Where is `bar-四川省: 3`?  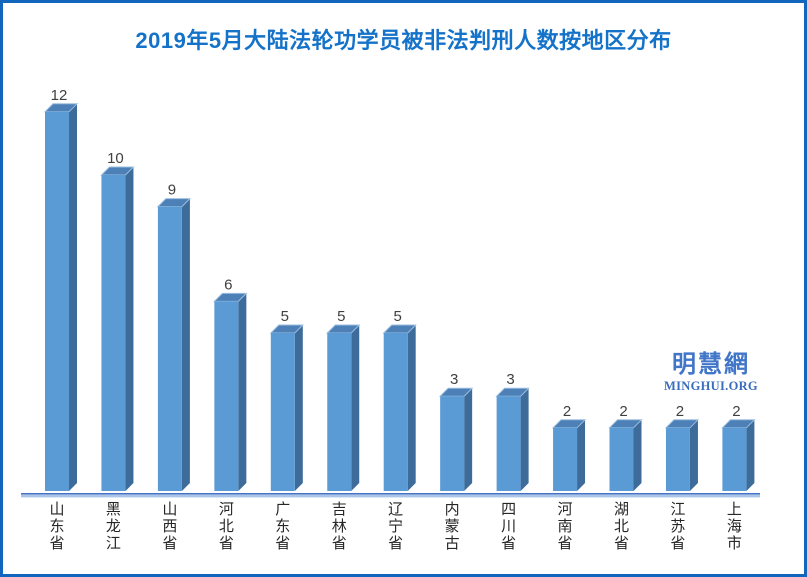
bar-四川省: 3 is located at coordinates (512, 431).